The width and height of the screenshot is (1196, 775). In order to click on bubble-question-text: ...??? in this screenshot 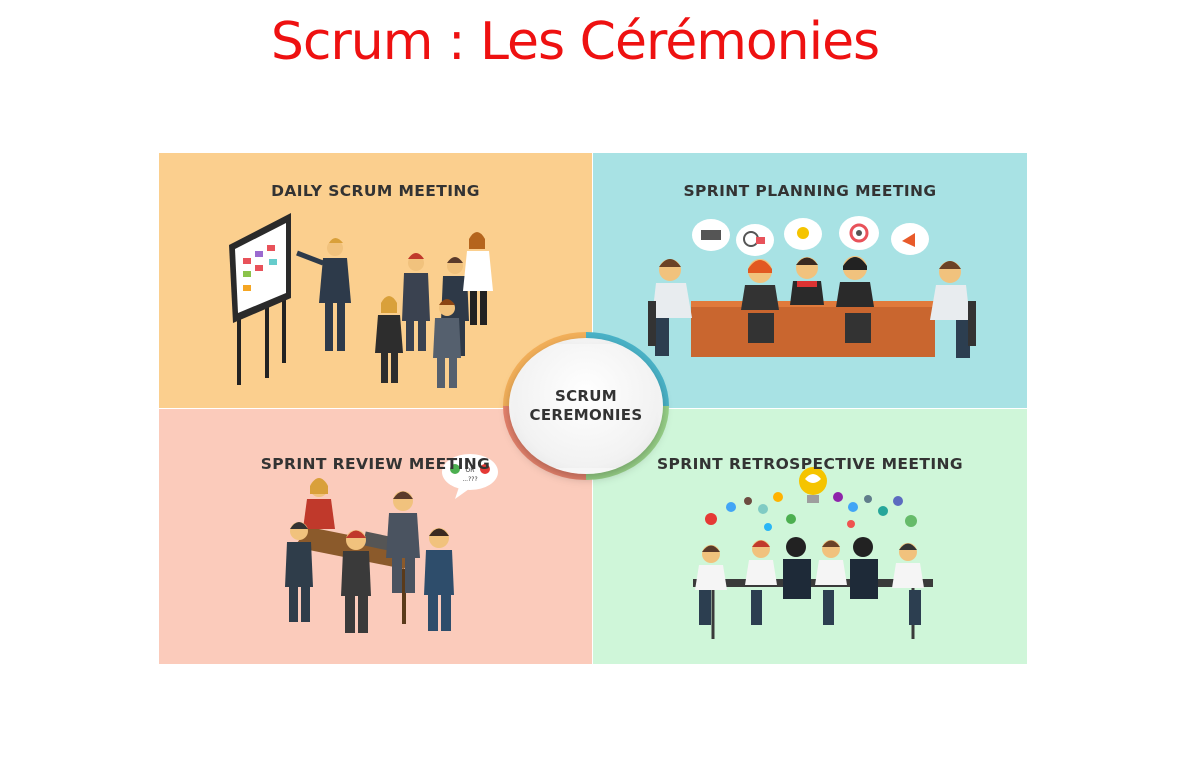, I will do `click(469, 479)`.